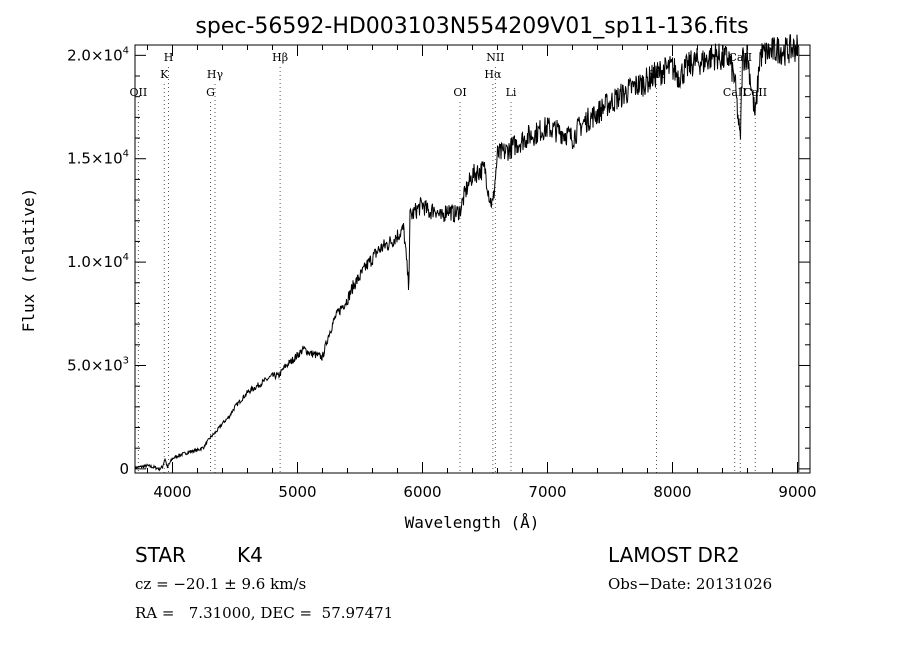  What do you see at coordinates (98, 261) in the screenshot?
I see `y-tick-label: 1.0×104` at bounding box center [98, 261].